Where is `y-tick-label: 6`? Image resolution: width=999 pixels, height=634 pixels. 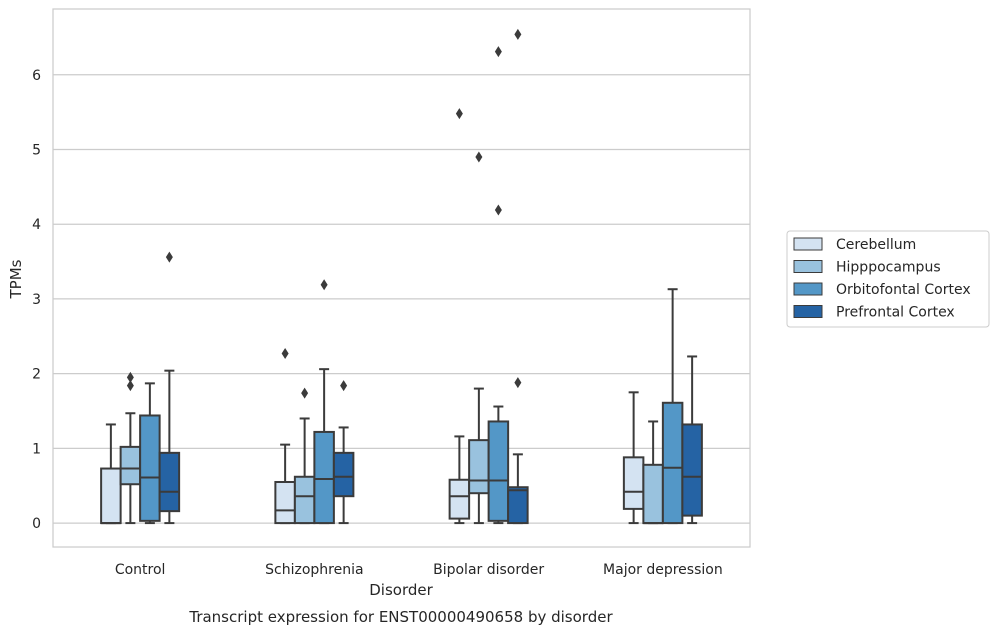 y-tick-label: 6 is located at coordinates (36, 76).